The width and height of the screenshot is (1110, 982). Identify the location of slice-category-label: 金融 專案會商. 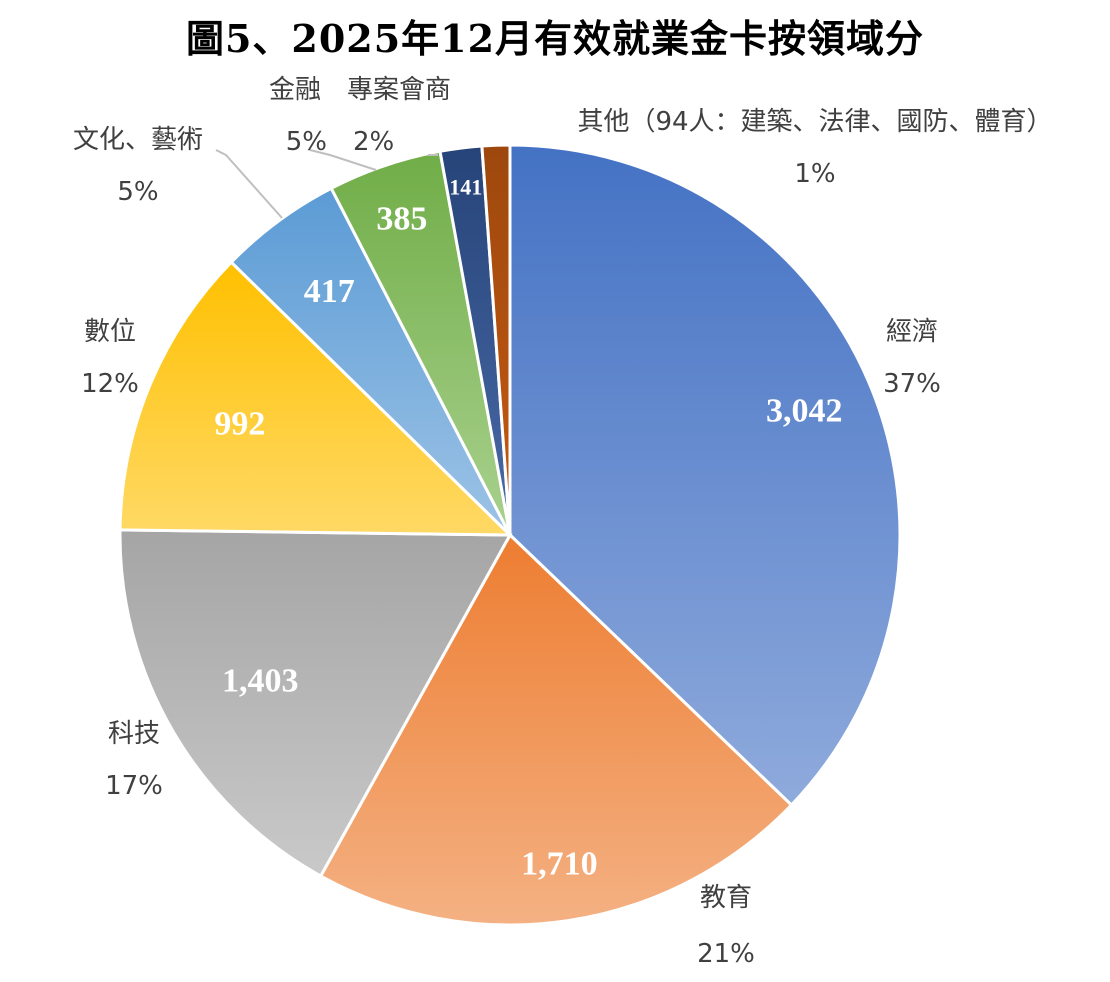
(360, 90).